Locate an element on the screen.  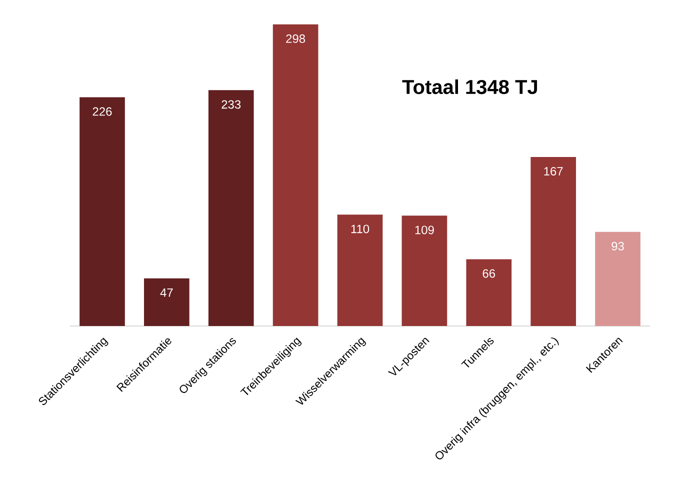
data-label: 233 is located at coordinates (231, 104).